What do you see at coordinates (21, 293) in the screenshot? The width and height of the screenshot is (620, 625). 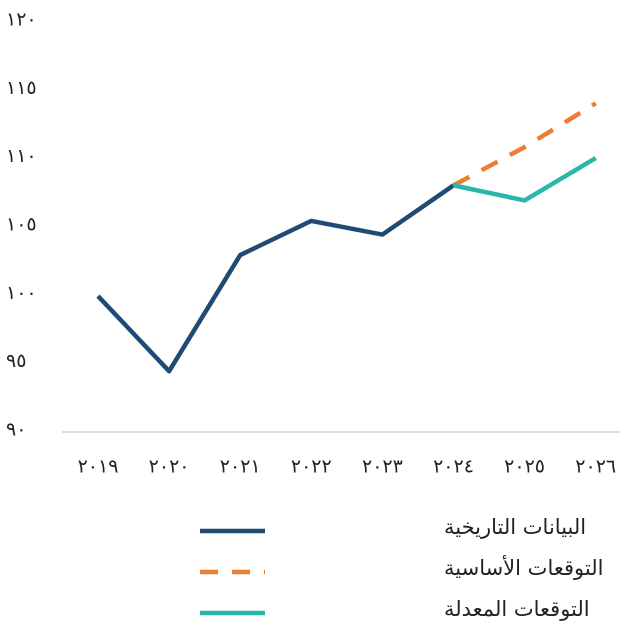 I see `y-tick-label: ١٠٠` at bounding box center [21, 293].